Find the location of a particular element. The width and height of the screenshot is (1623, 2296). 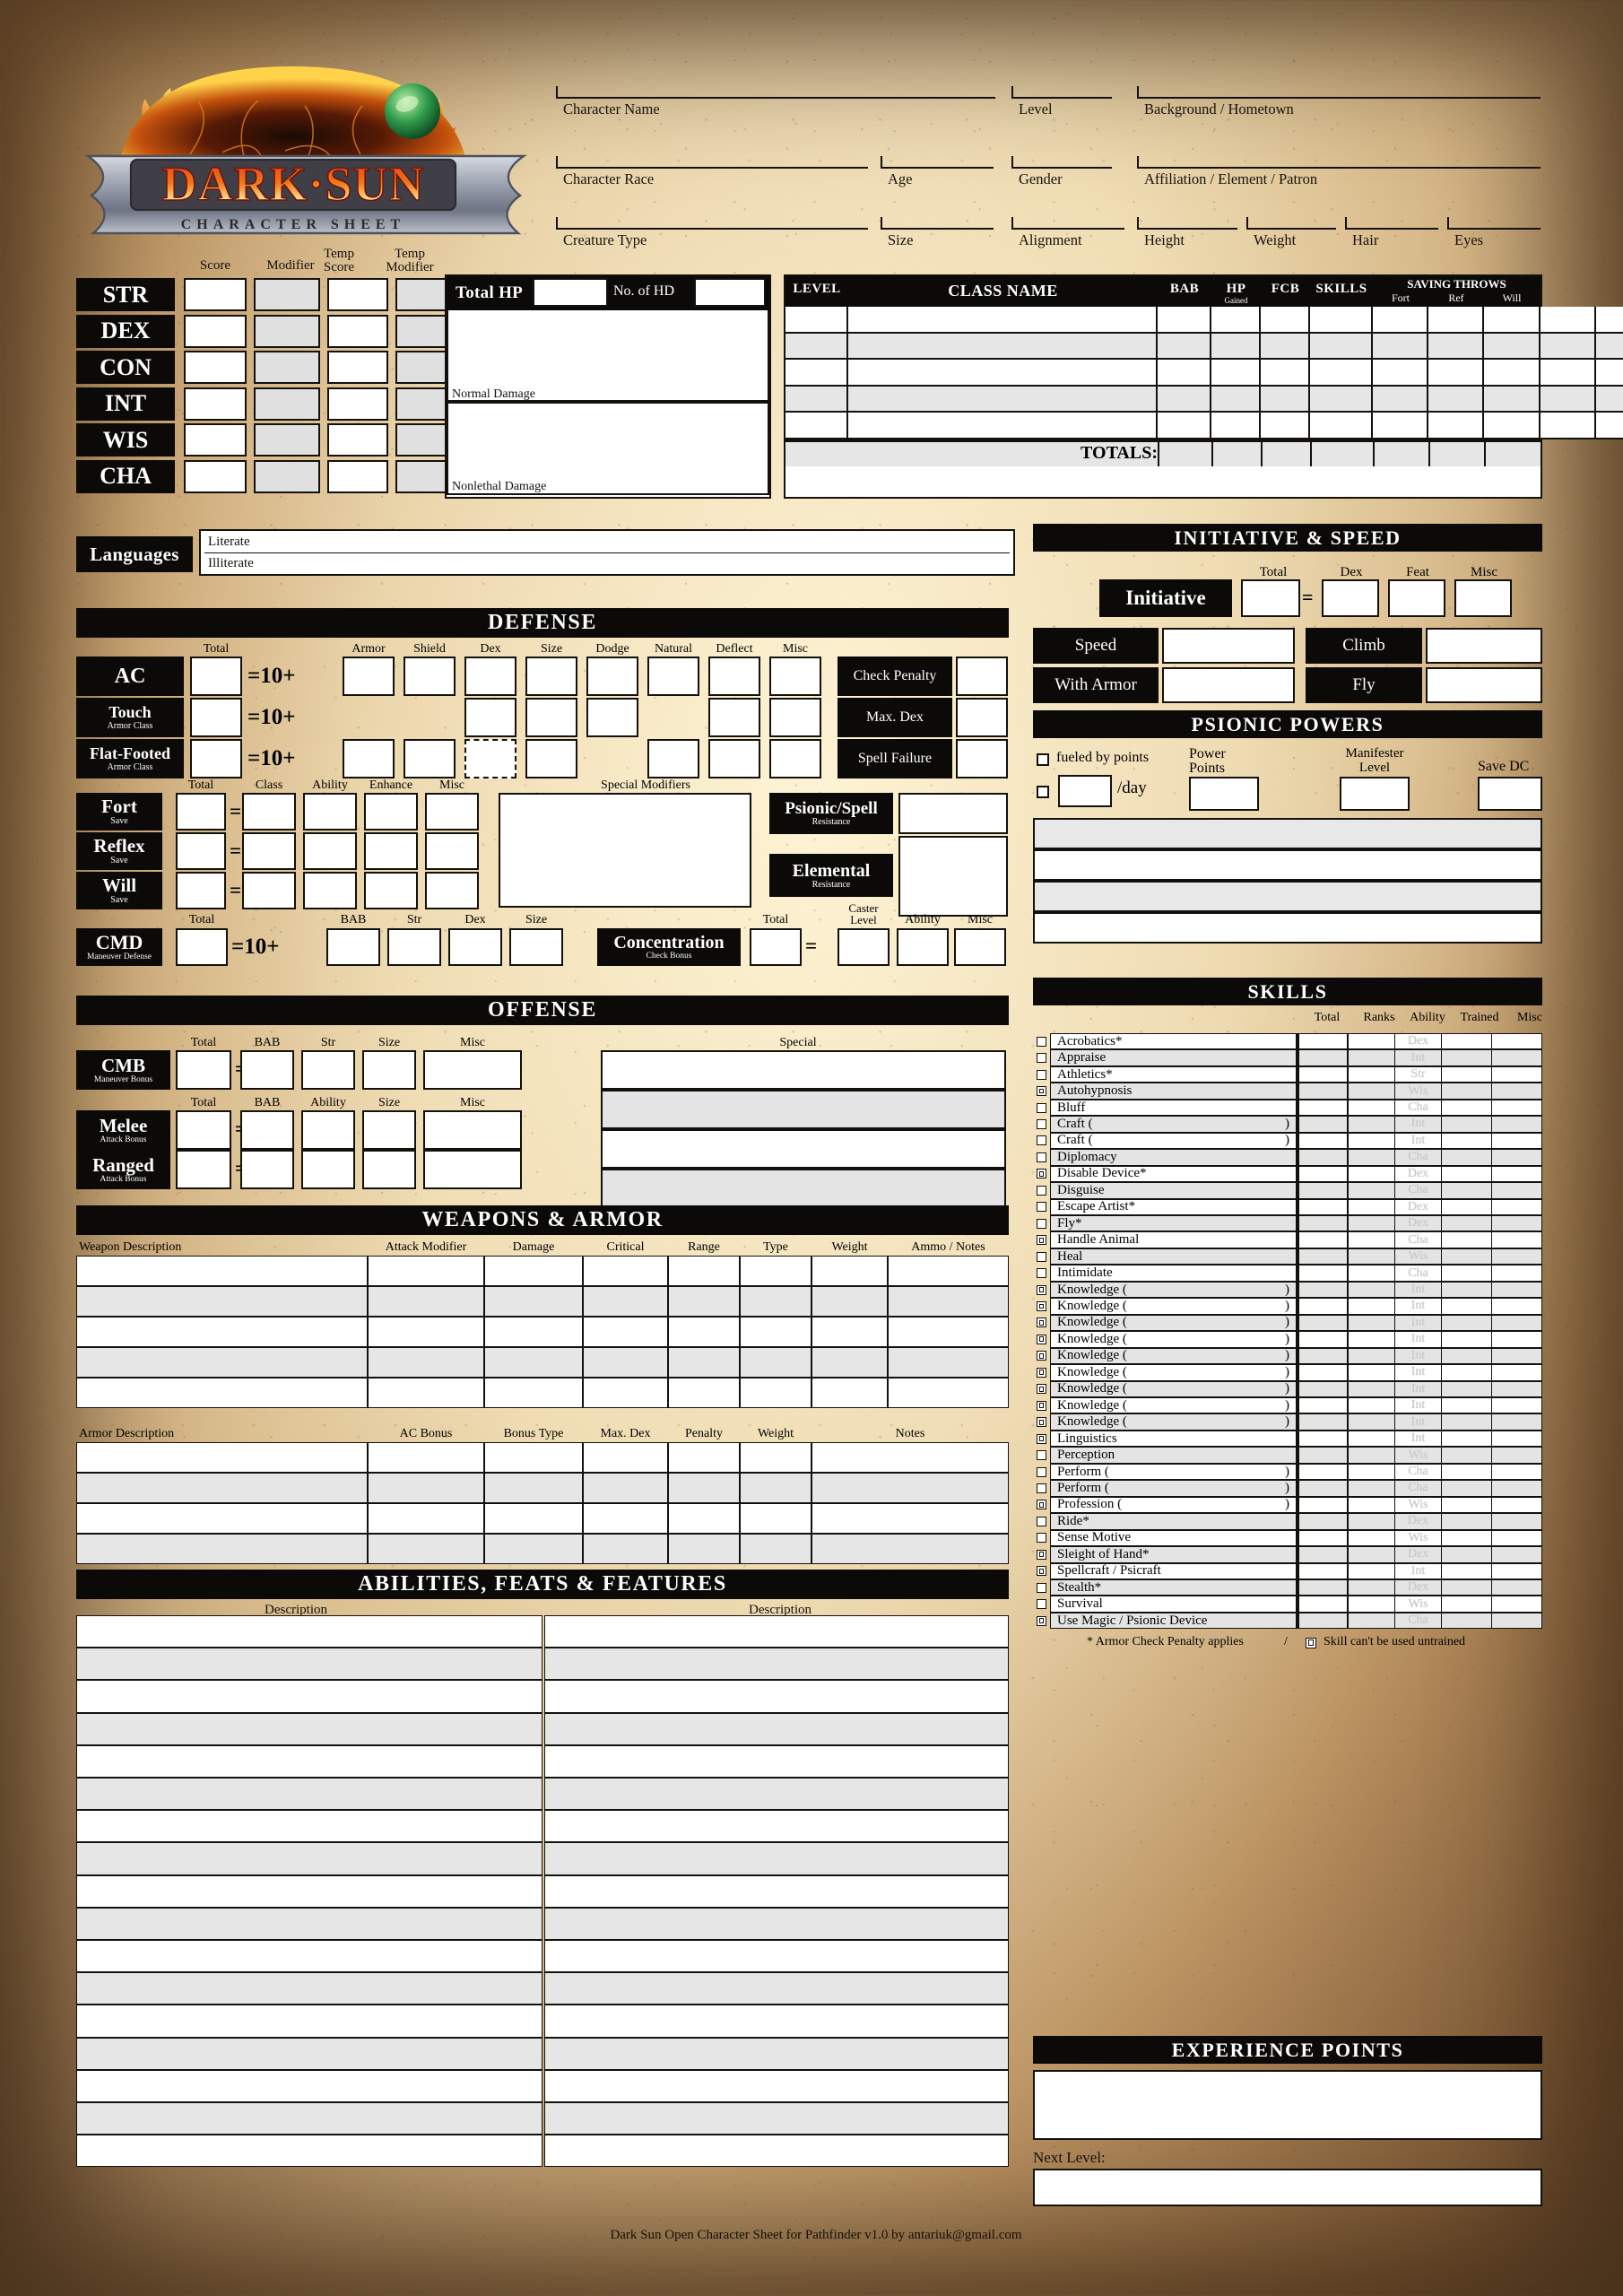

nonlethal-damage-field is located at coordinates (608, 448).